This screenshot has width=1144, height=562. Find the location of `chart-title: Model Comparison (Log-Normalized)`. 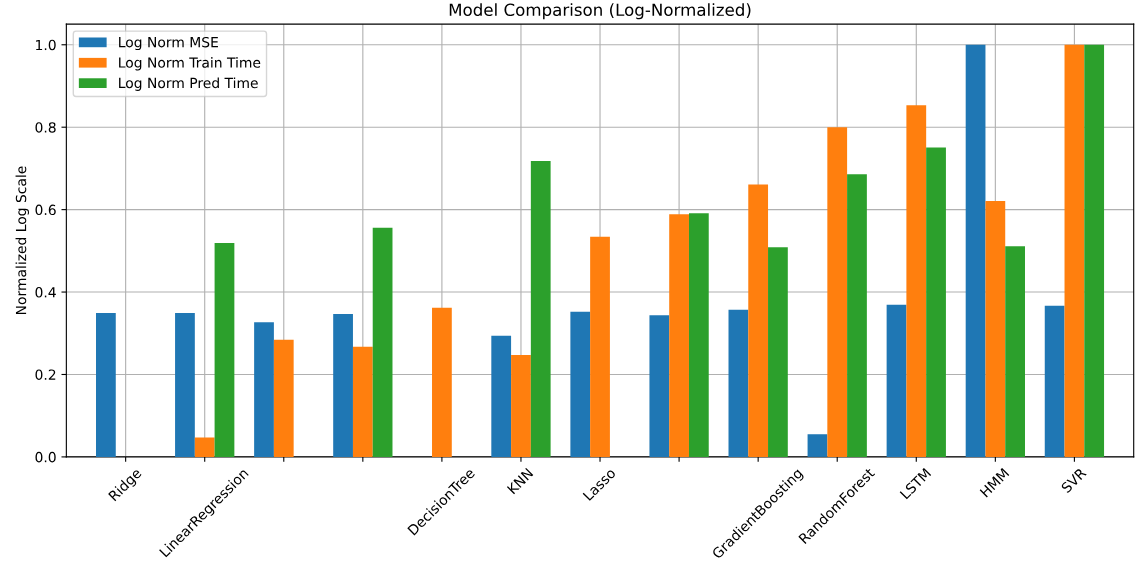

chart-title: Model Comparison (Log-Normalized) is located at coordinates (600, 11).